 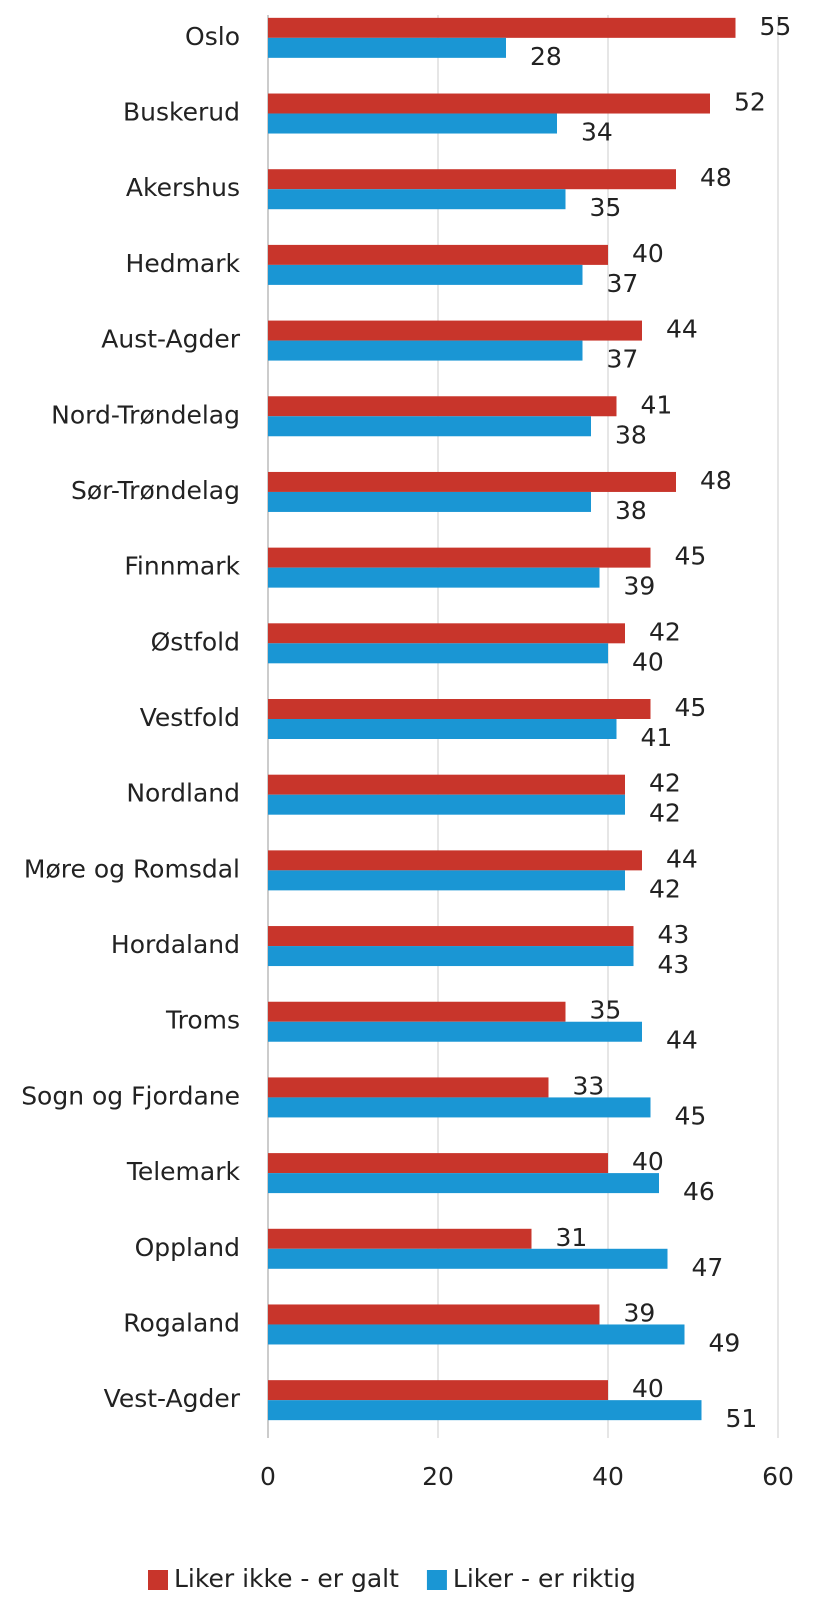 What do you see at coordinates (286, 1578) in the screenshot?
I see `legend-label: Liker ikke - er galt` at bounding box center [286, 1578].